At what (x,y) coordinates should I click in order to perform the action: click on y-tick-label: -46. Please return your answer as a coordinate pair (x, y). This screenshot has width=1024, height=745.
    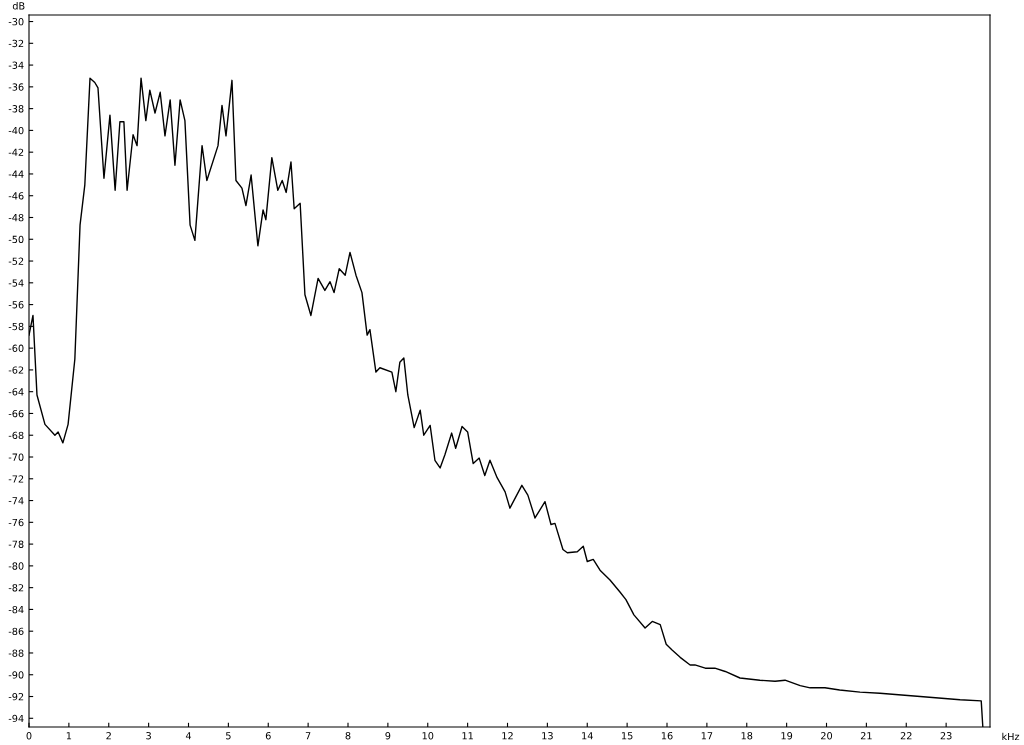
    Looking at the image, I should click on (16, 196).